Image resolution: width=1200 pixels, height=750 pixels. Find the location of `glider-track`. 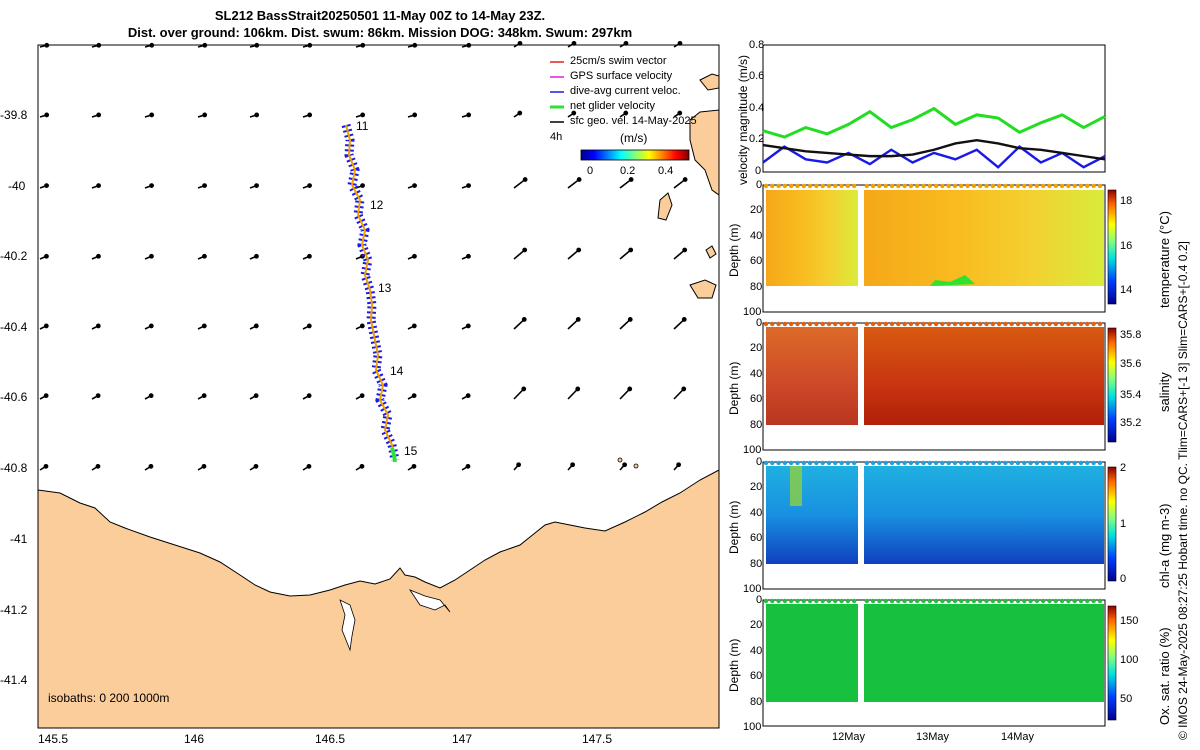

glider-track is located at coordinates (370, 293).